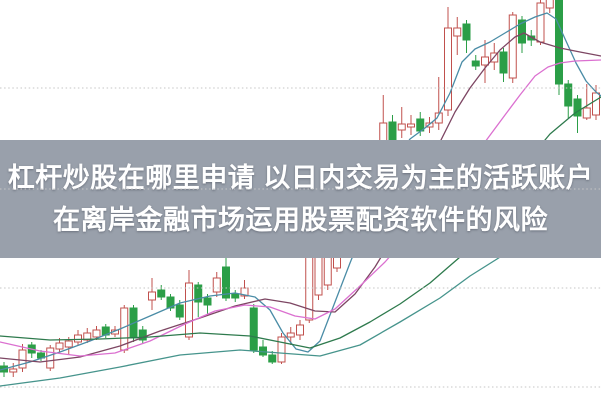  Describe the element at coordinates (300, 177) in the screenshot. I see `headline-line-1: 杠杆炒股在哪里申请 以日内交易为主的活跃账户` at that location.